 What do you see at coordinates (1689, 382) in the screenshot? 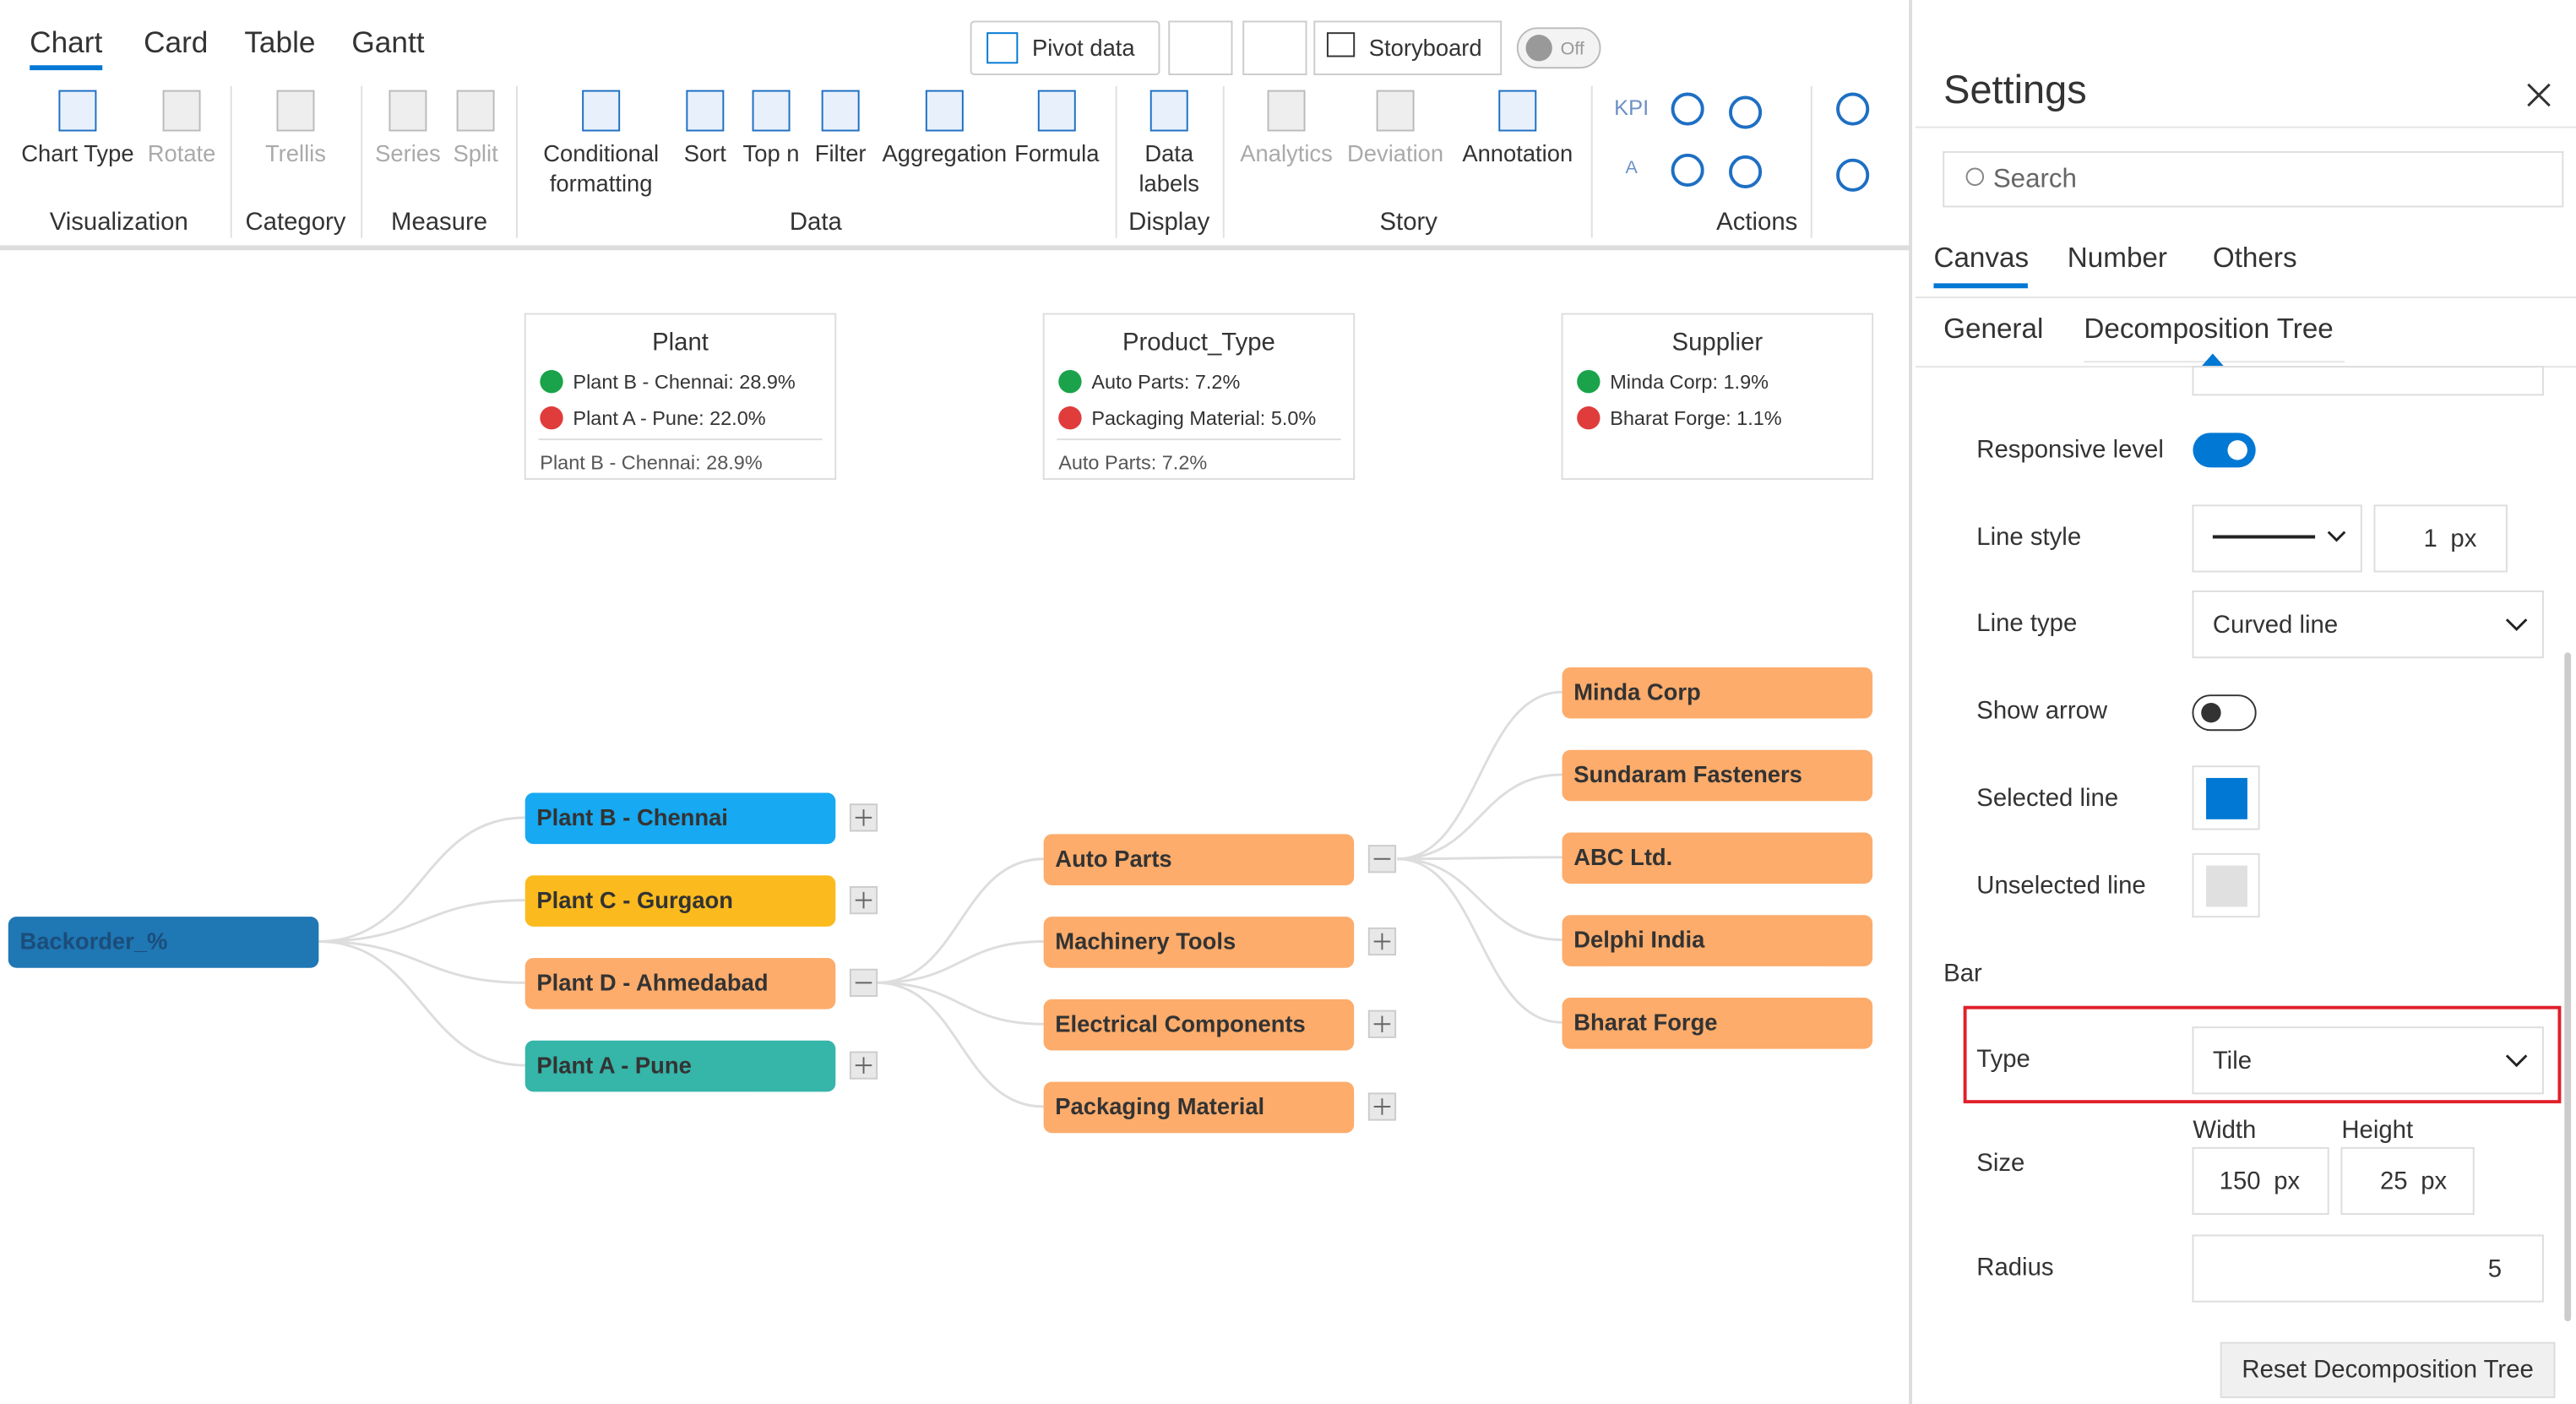
I see `card-up: Minda Corp: 1.9%` at bounding box center [1689, 382].